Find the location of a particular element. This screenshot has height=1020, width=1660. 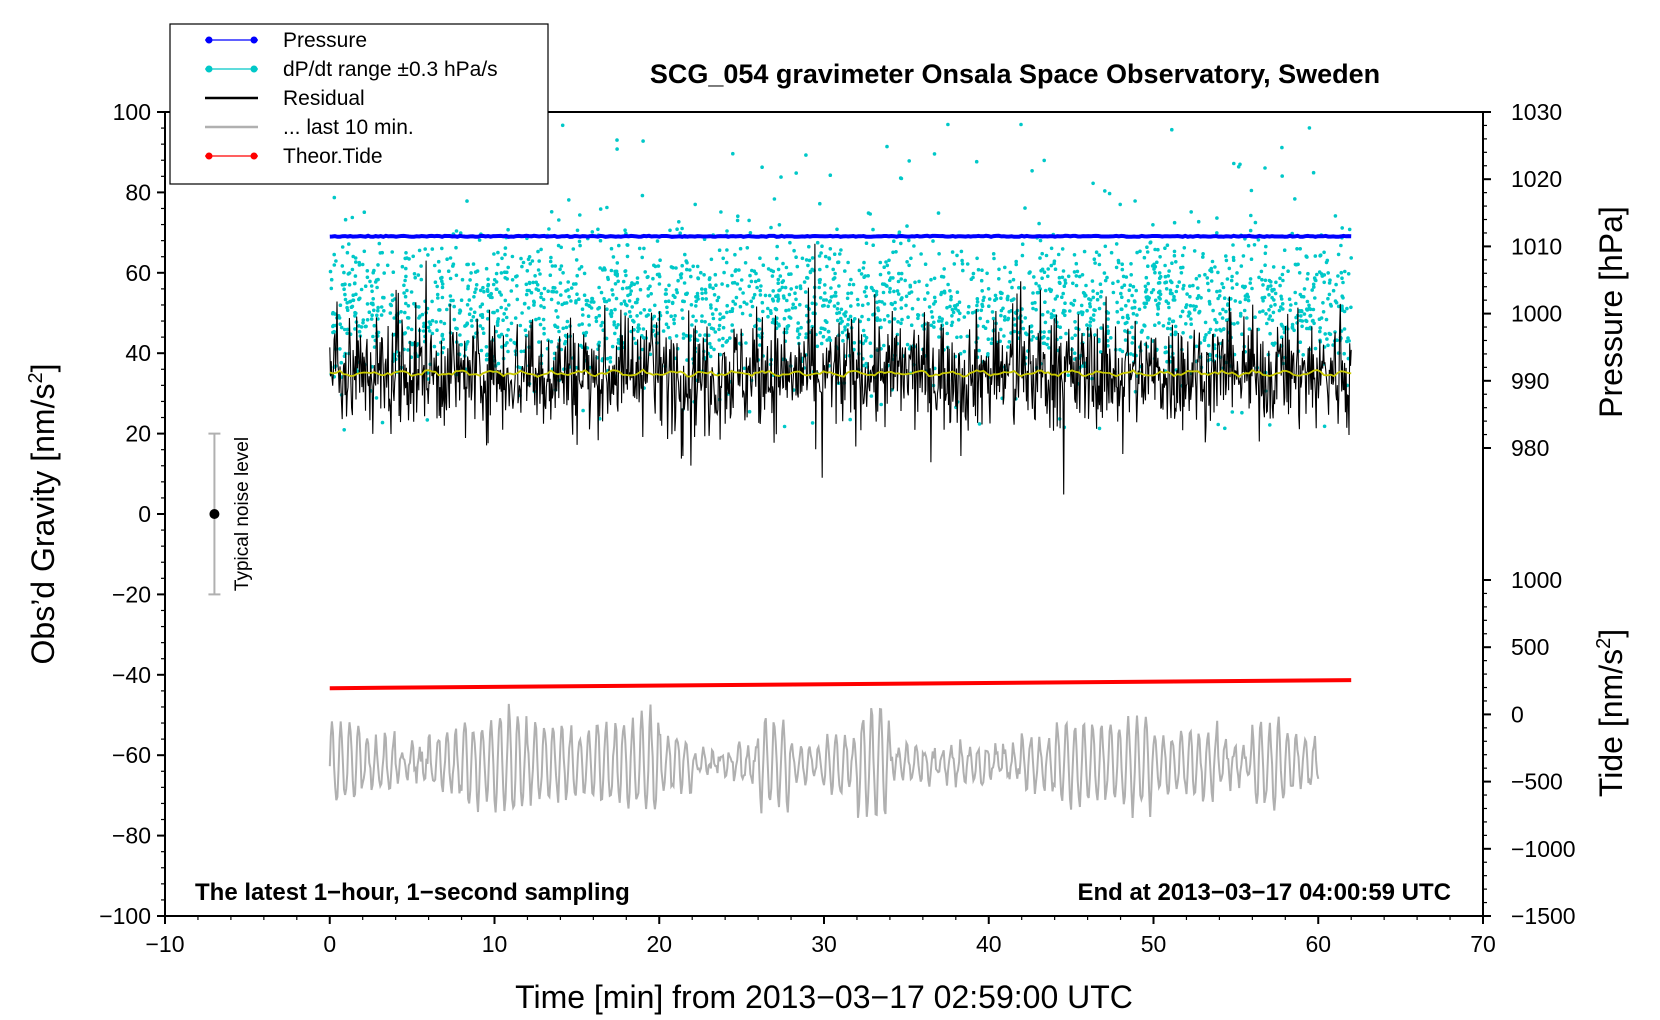

legend-box is located at coordinates (359, 104).